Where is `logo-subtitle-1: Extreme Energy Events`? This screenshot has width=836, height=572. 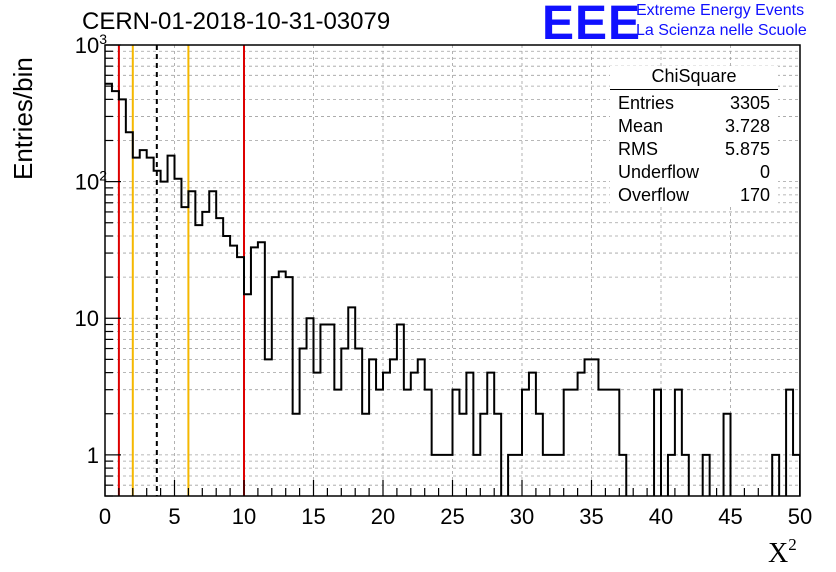 logo-subtitle-1: Extreme Energy Events is located at coordinates (720, 10).